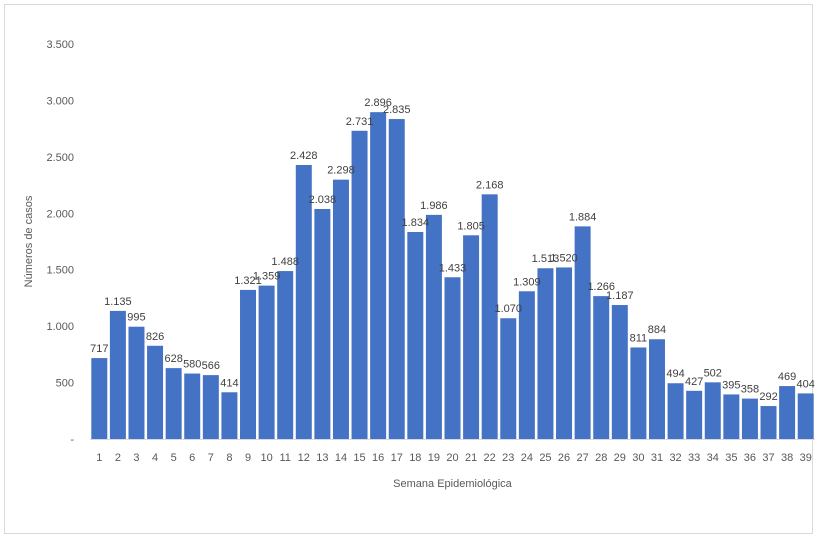 This screenshot has height=540, width=819. Describe the element at coordinates (713, 373) in the screenshot. I see `data-label: 502` at that location.